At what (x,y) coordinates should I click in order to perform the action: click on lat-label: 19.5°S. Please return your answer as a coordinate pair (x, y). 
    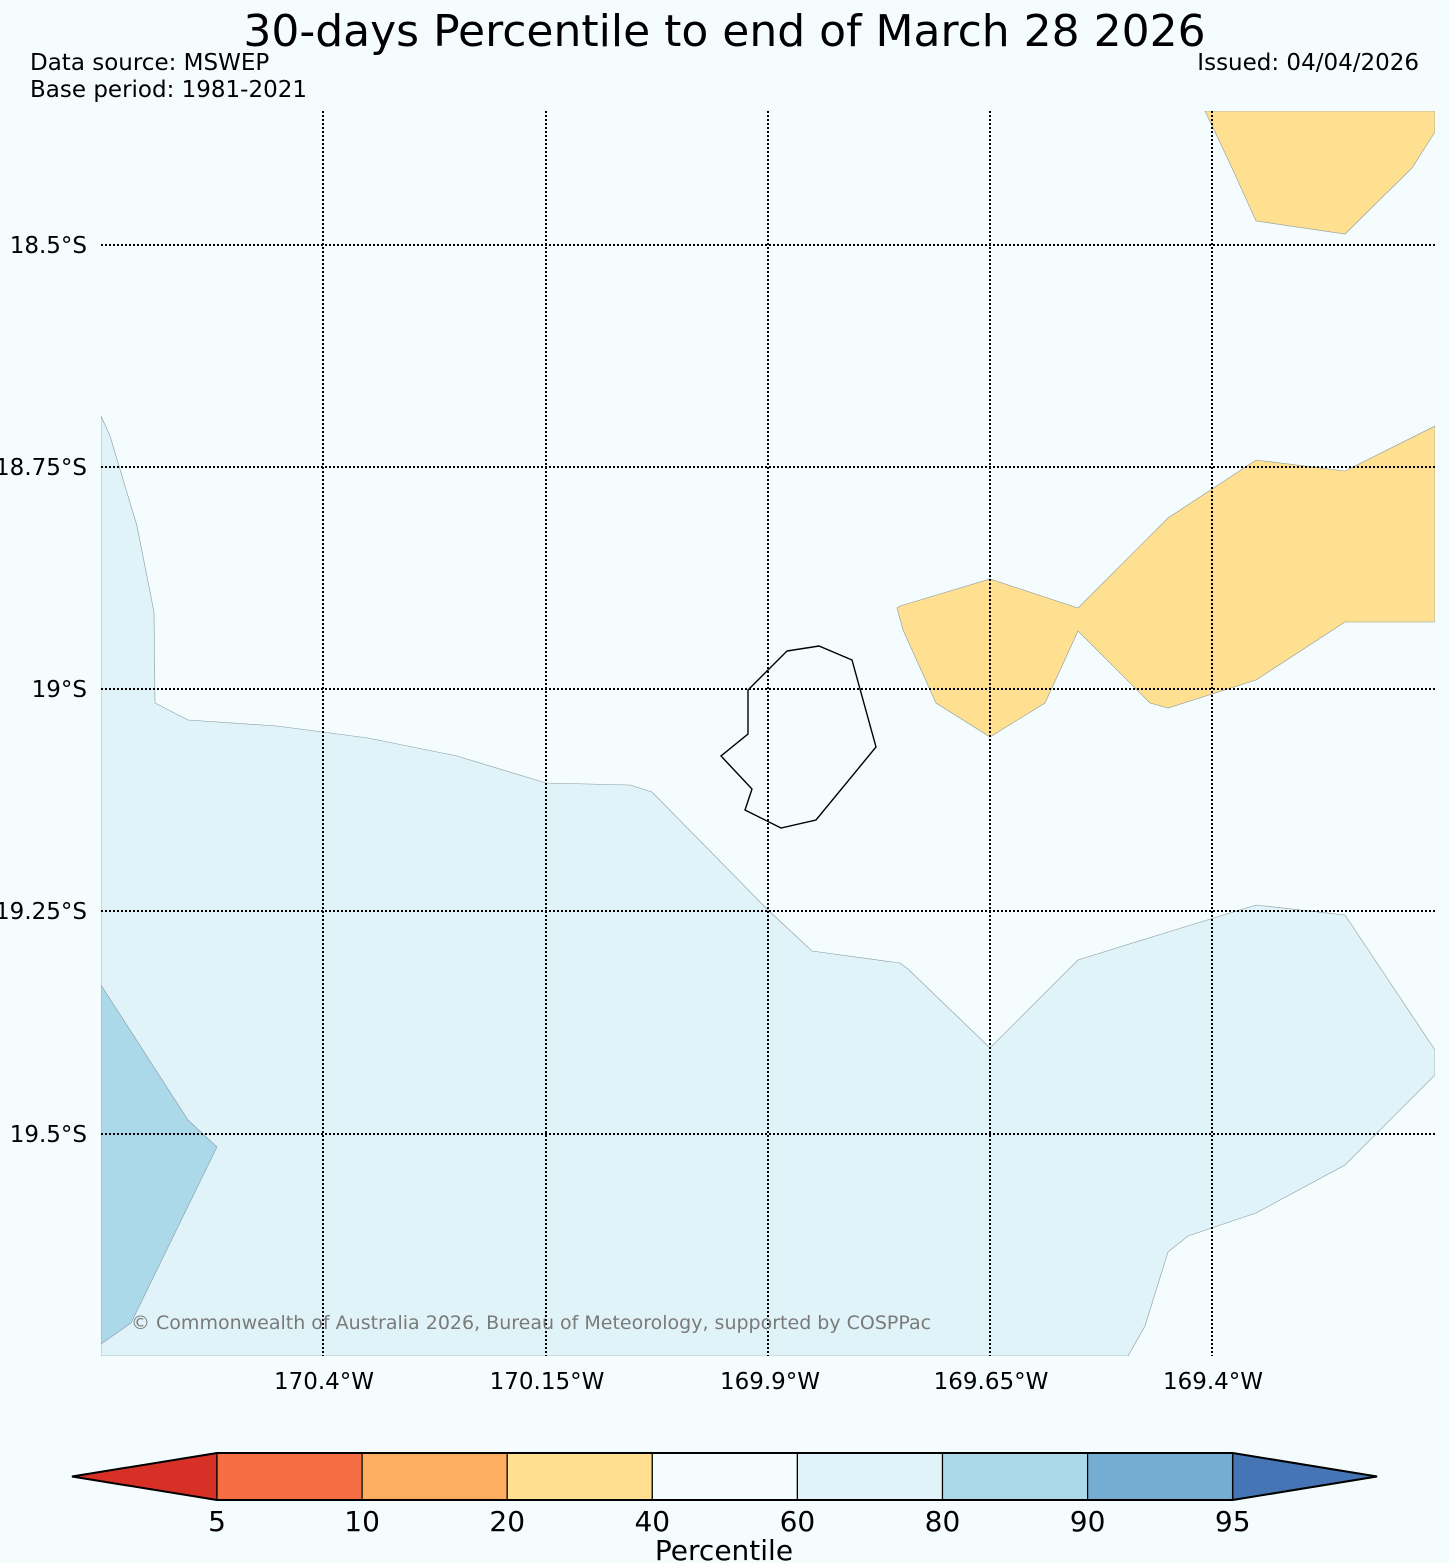
    Looking at the image, I should click on (48, 1135).